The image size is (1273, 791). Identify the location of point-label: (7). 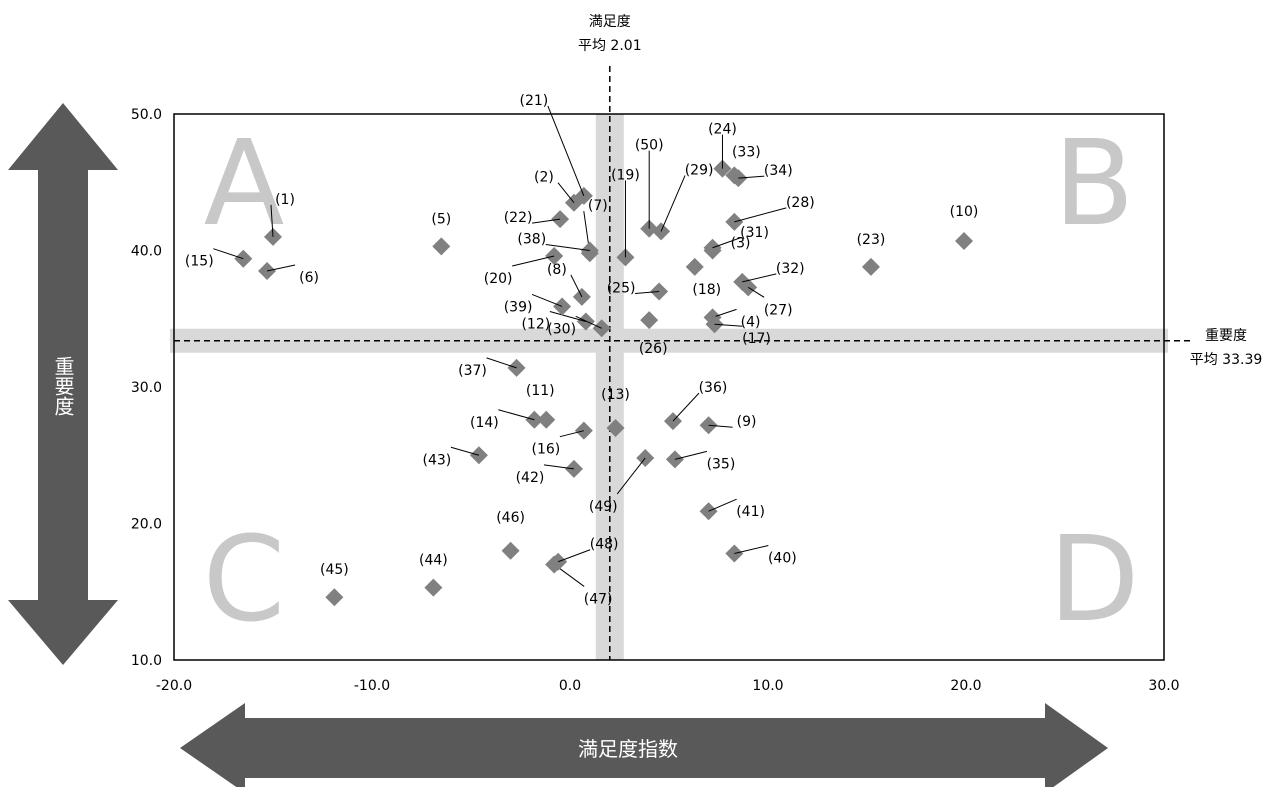
(598, 206).